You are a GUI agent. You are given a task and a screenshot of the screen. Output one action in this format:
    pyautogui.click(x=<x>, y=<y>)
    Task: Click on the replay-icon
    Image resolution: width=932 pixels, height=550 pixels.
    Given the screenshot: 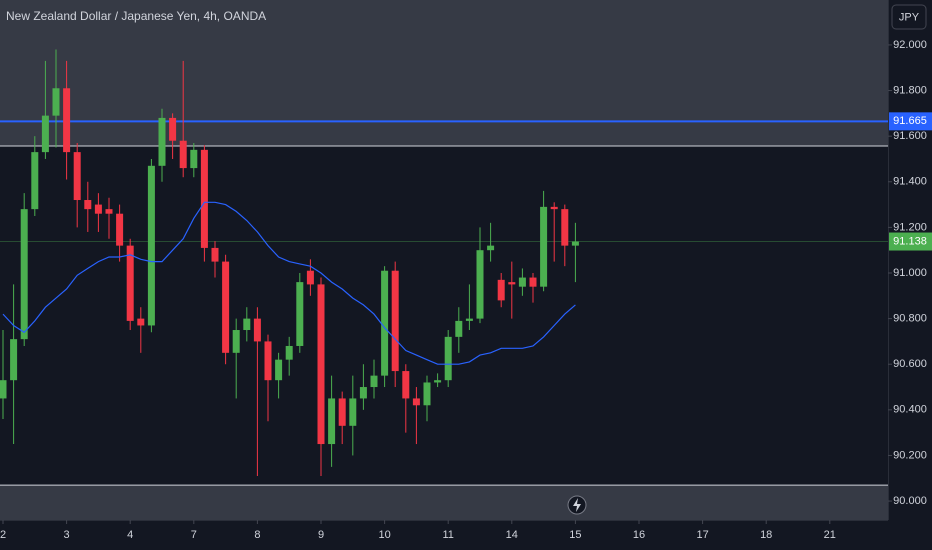 What is the action you would take?
    pyautogui.click(x=577, y=505)
    